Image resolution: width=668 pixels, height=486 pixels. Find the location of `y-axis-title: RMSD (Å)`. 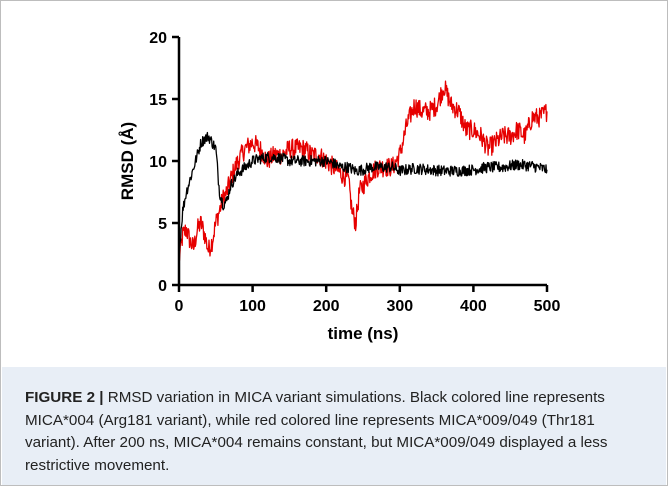

y-axis-title: RMSD (Å) is located at coordinates (127, 161).